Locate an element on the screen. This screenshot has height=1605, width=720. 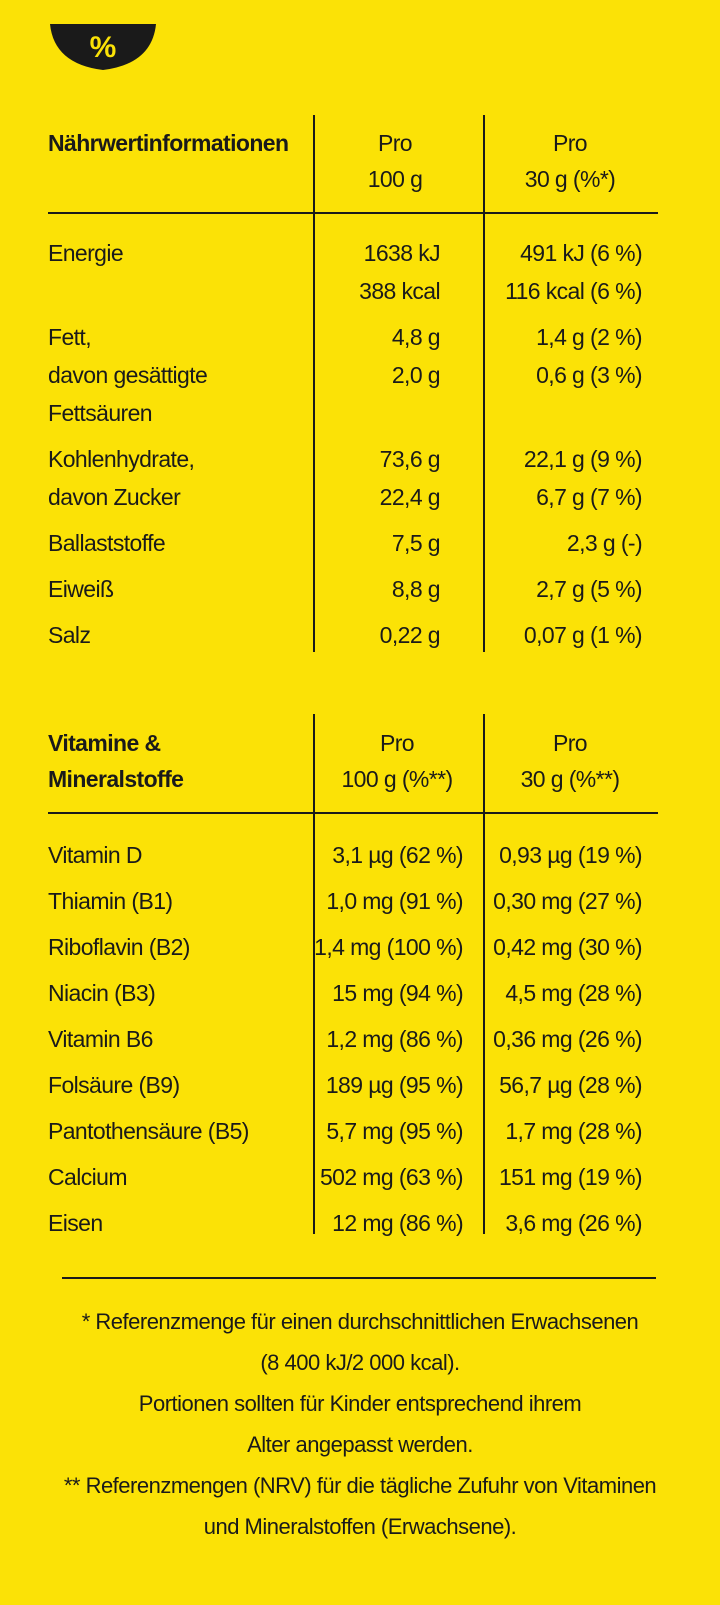
icon-text: % is located at coordinates (103, 47).